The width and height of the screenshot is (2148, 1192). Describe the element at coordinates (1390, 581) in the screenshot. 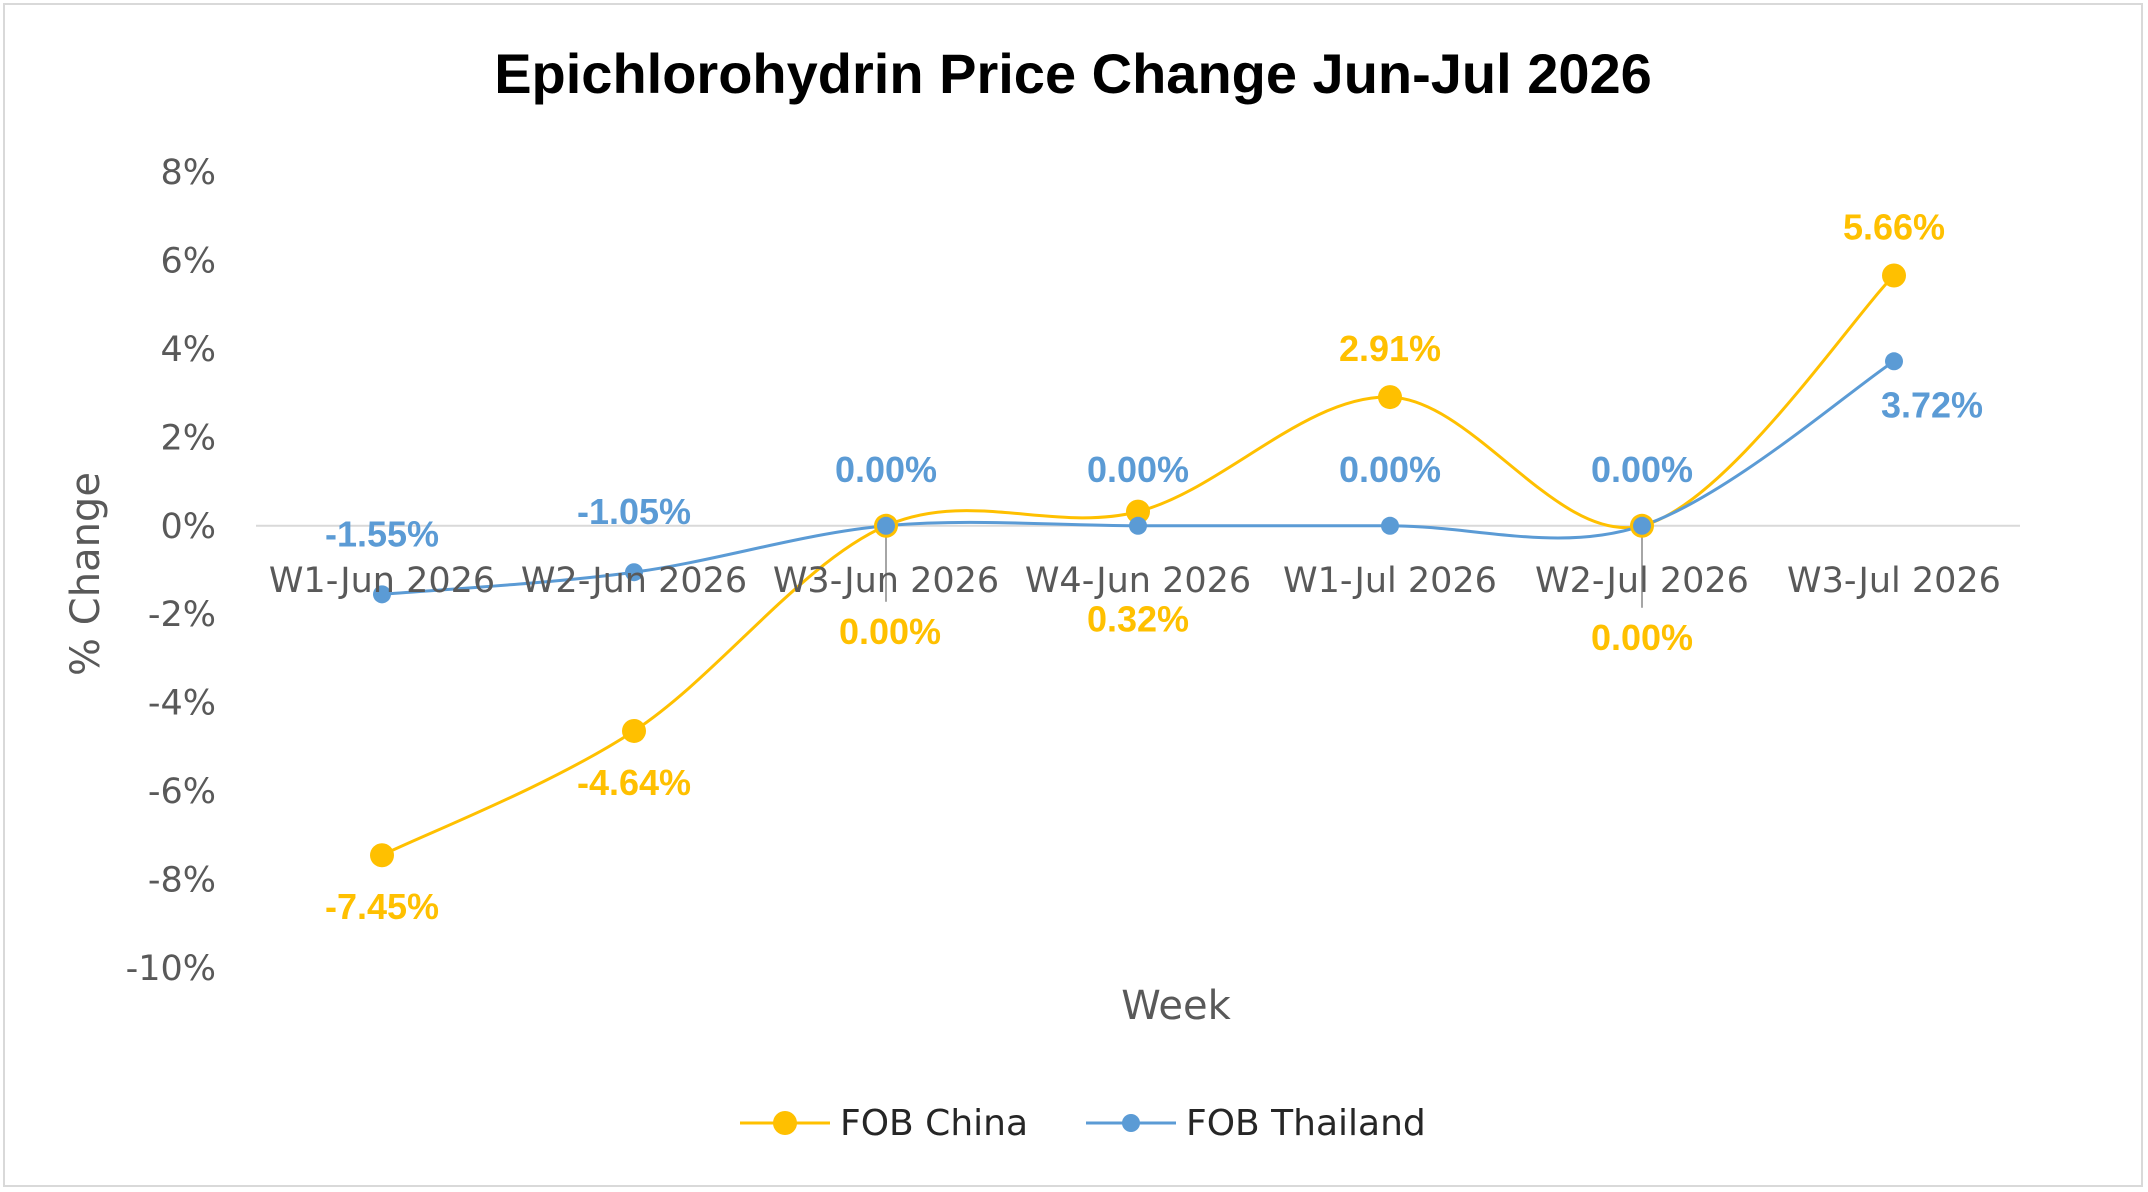

I see `x-tick-label: W1-Jul 2026` at that location.